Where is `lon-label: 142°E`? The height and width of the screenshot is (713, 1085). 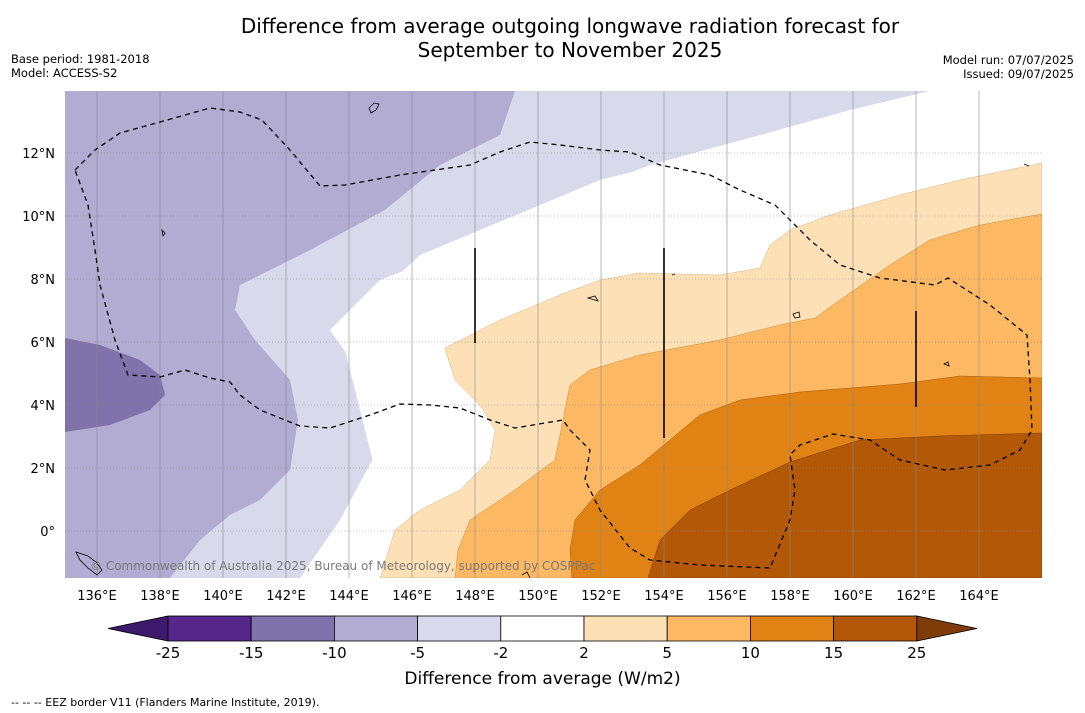 lon-label: 142°E is located at coordinates (286, 596).